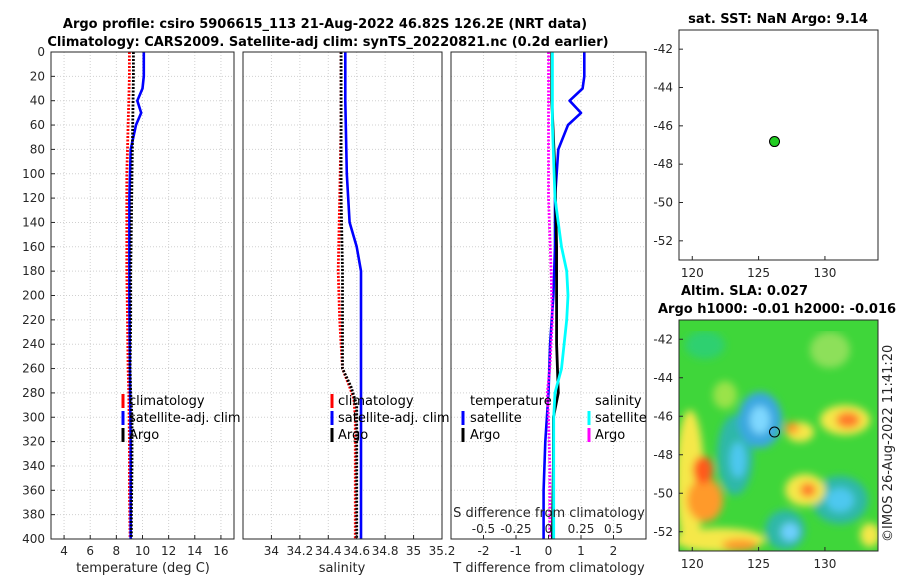 The height and width of the screenshot is (580, 900). Describe the element at coordinates (777, 309) in the screenshot. I see `sla-map-title-line2: Argo h1000: -0.01 h2000: -0.016` at that location.